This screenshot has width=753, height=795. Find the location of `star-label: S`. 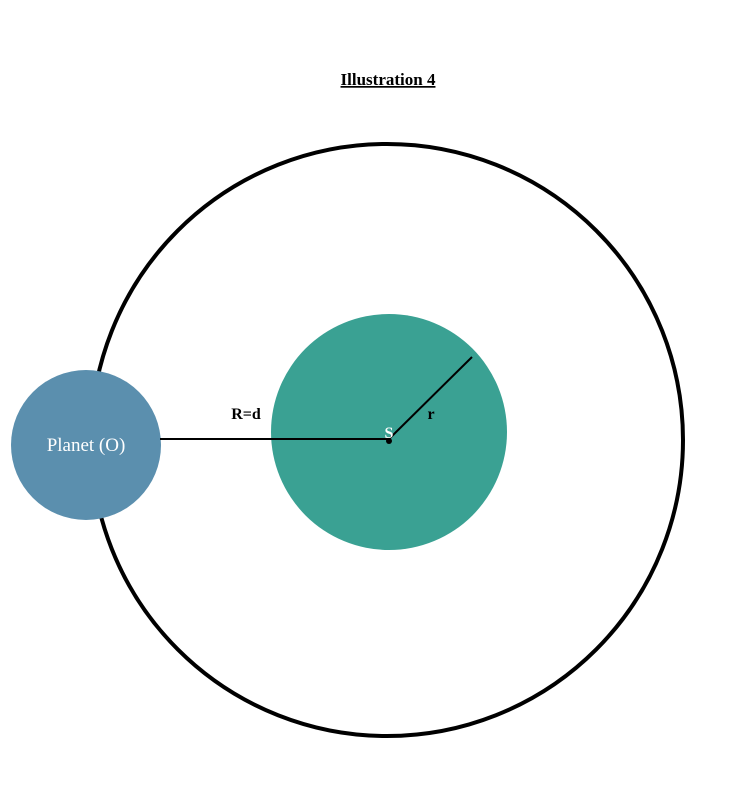

star-label: S is located at coordinates (389, 433).